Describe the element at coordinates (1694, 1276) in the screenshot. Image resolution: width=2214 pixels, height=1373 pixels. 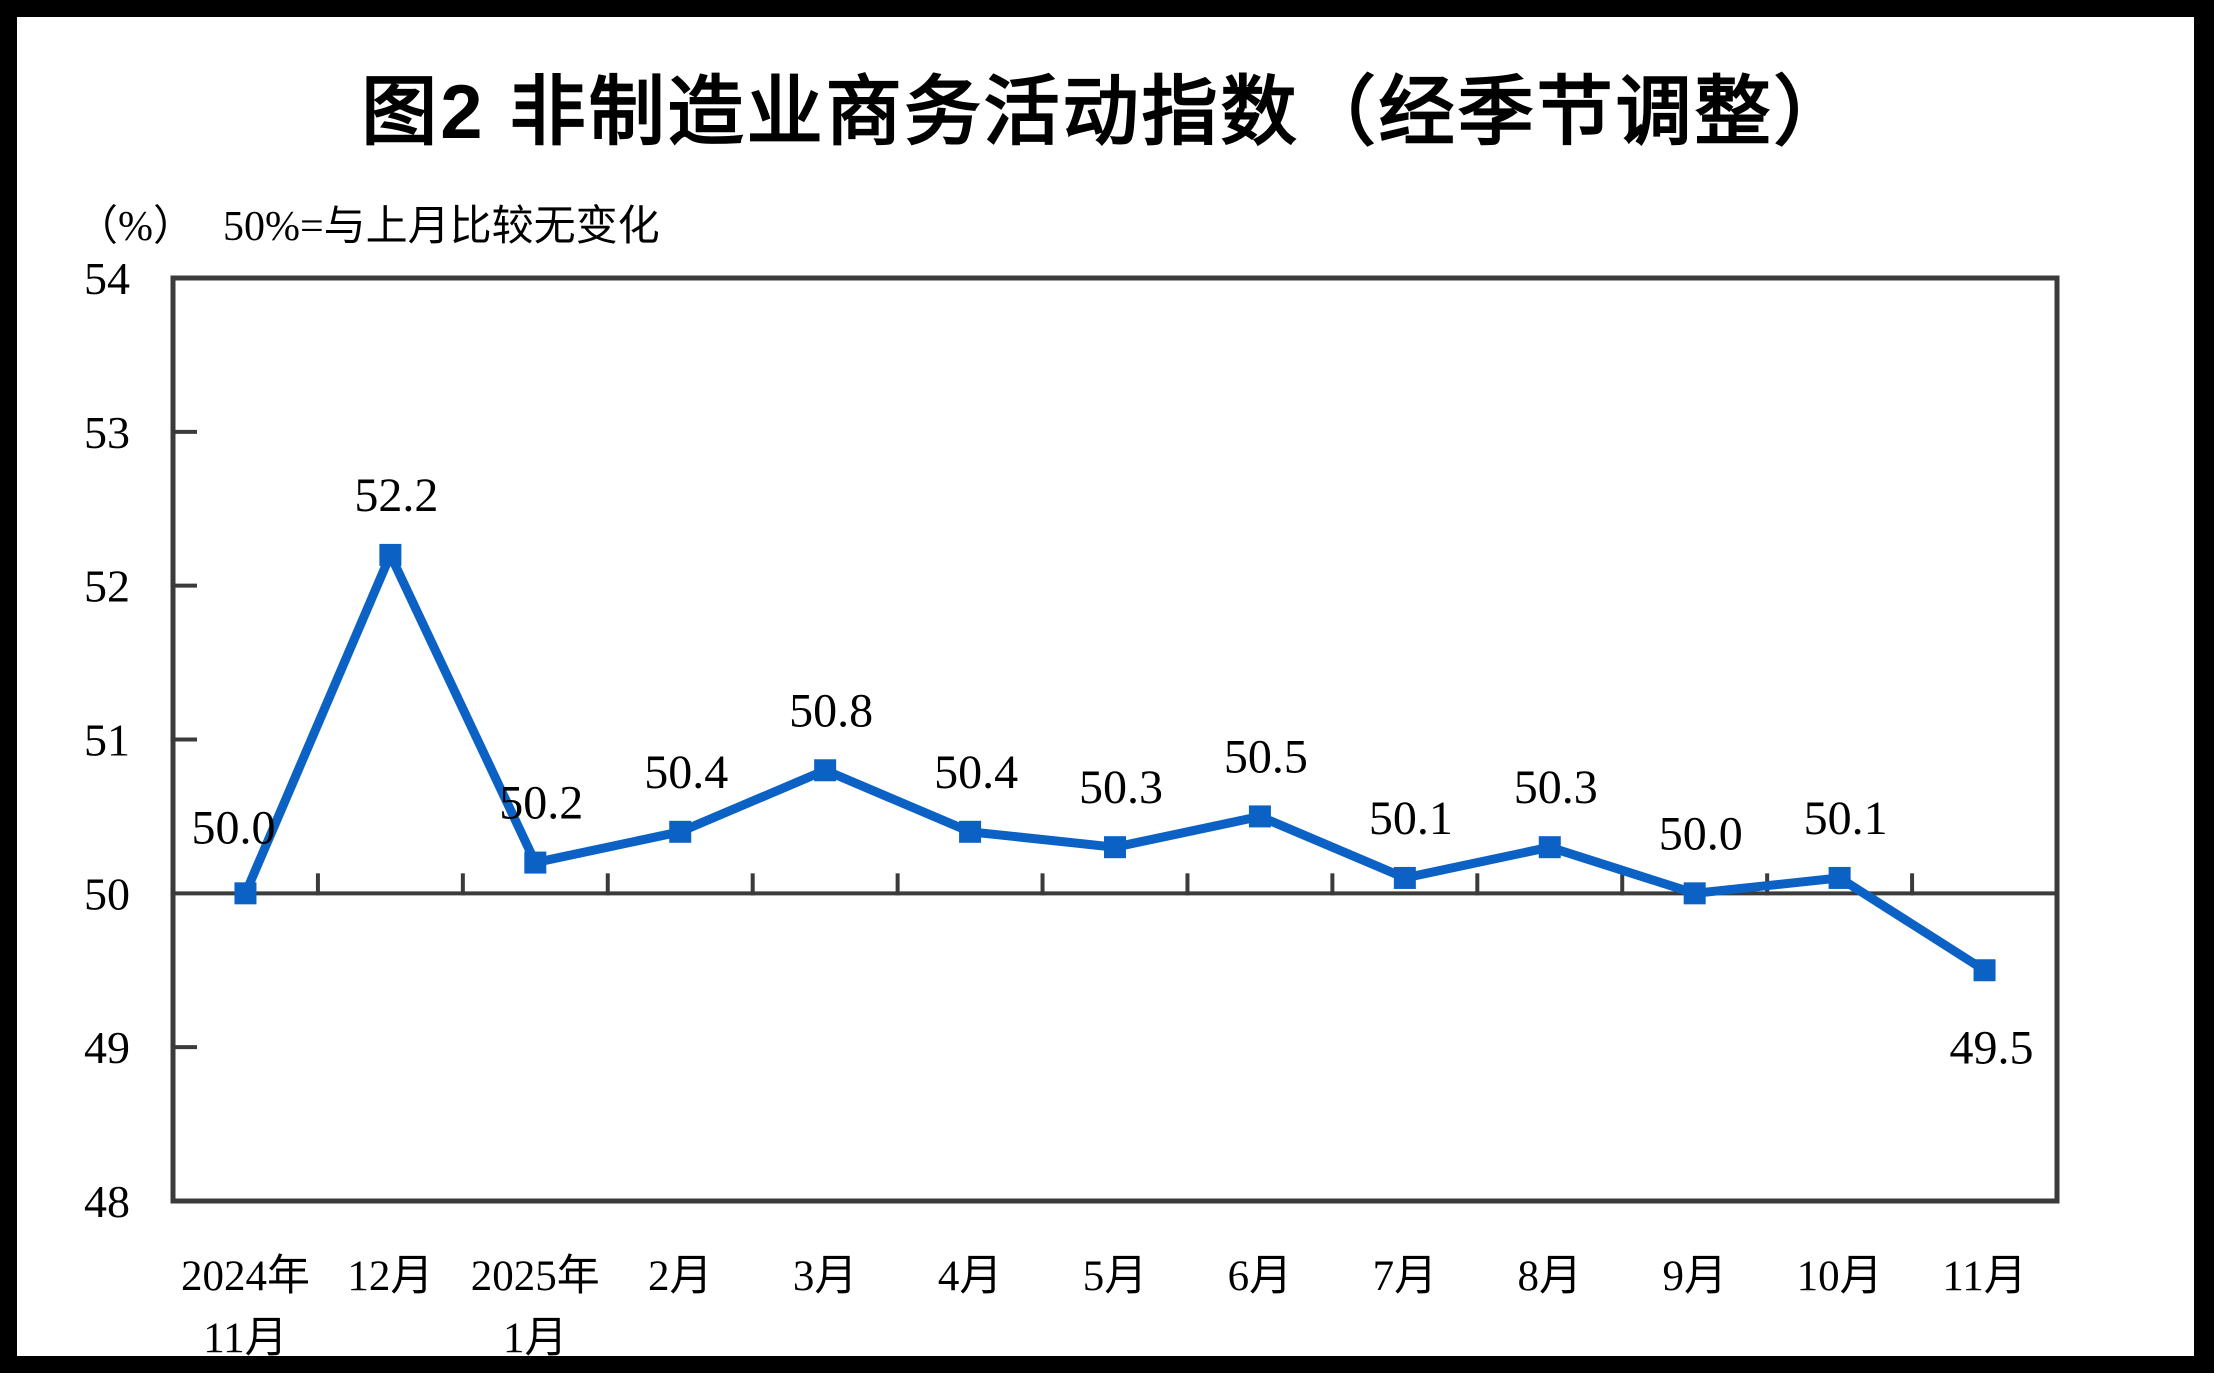
I see `x-axis-label: 9月` at that location.